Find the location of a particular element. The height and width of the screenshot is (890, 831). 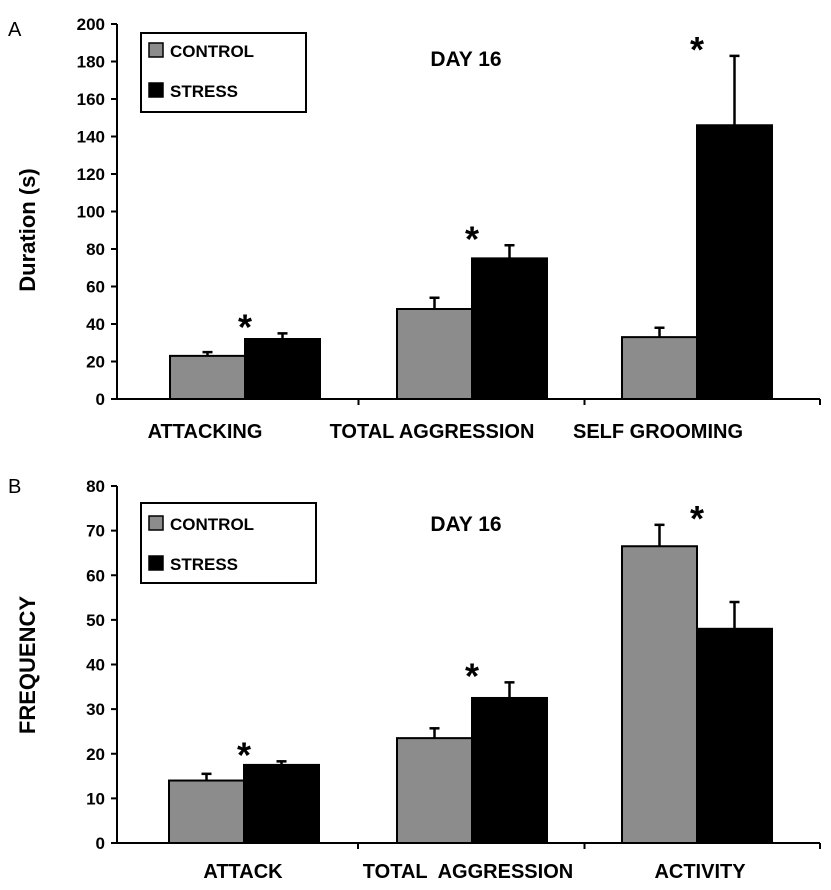

panel-a-y-tick-label: 200 is located at coordinates (91, 24).